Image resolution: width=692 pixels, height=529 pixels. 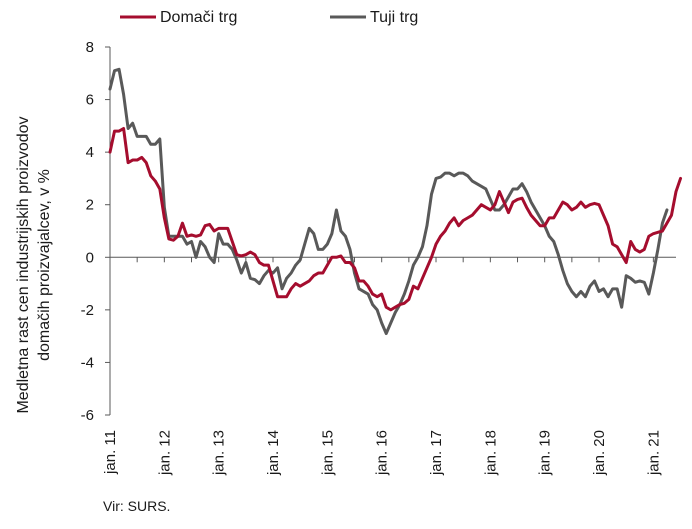 What do you see at coordinates (90, 205) in the screenshot?
I see `y-tick-label: 2` at bounding box center [90, 205].